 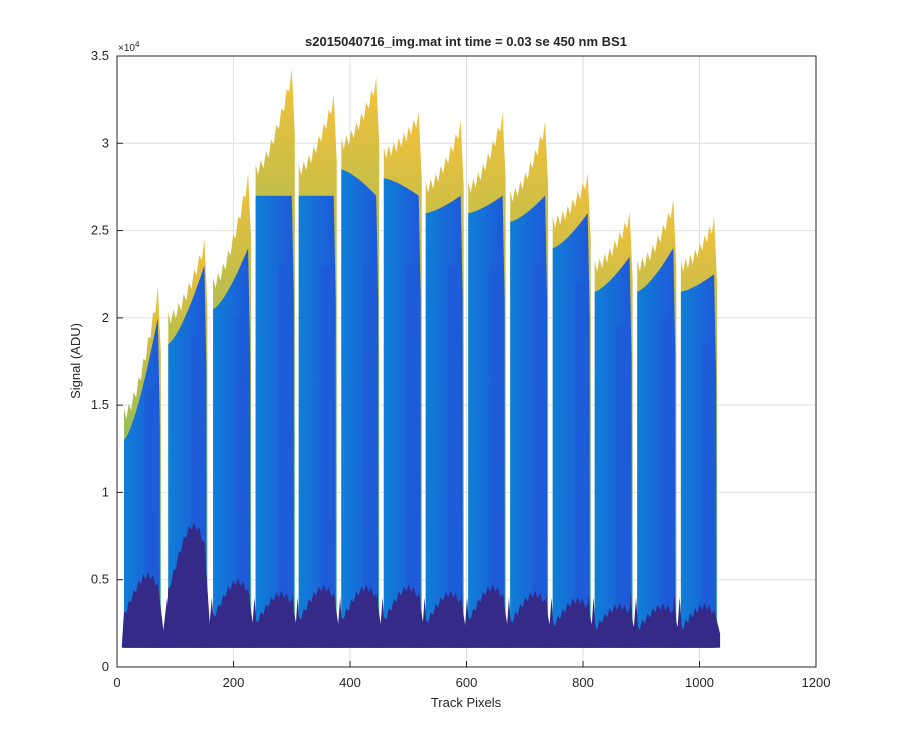 What do you see at coordinates (583, 682) in the screenshot?
I see `x-tick-label: 800` at bounding box center [583, 682].